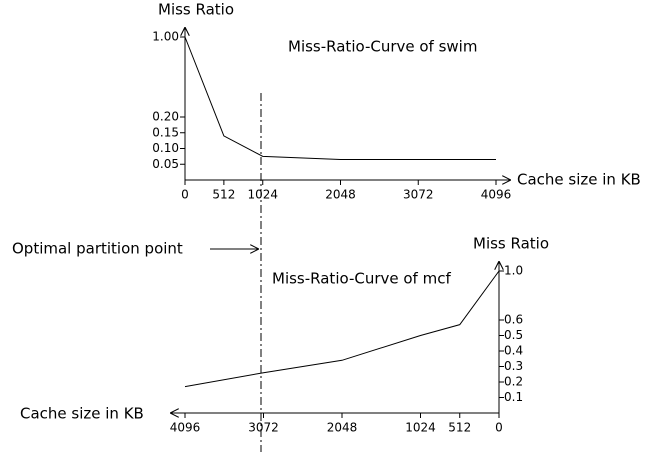 The image size is (672, 454). What do you see at coordinates (513, 271) in the screenshot?
I see `y-tick-label: 1.0` at bounding box center [513, 271].